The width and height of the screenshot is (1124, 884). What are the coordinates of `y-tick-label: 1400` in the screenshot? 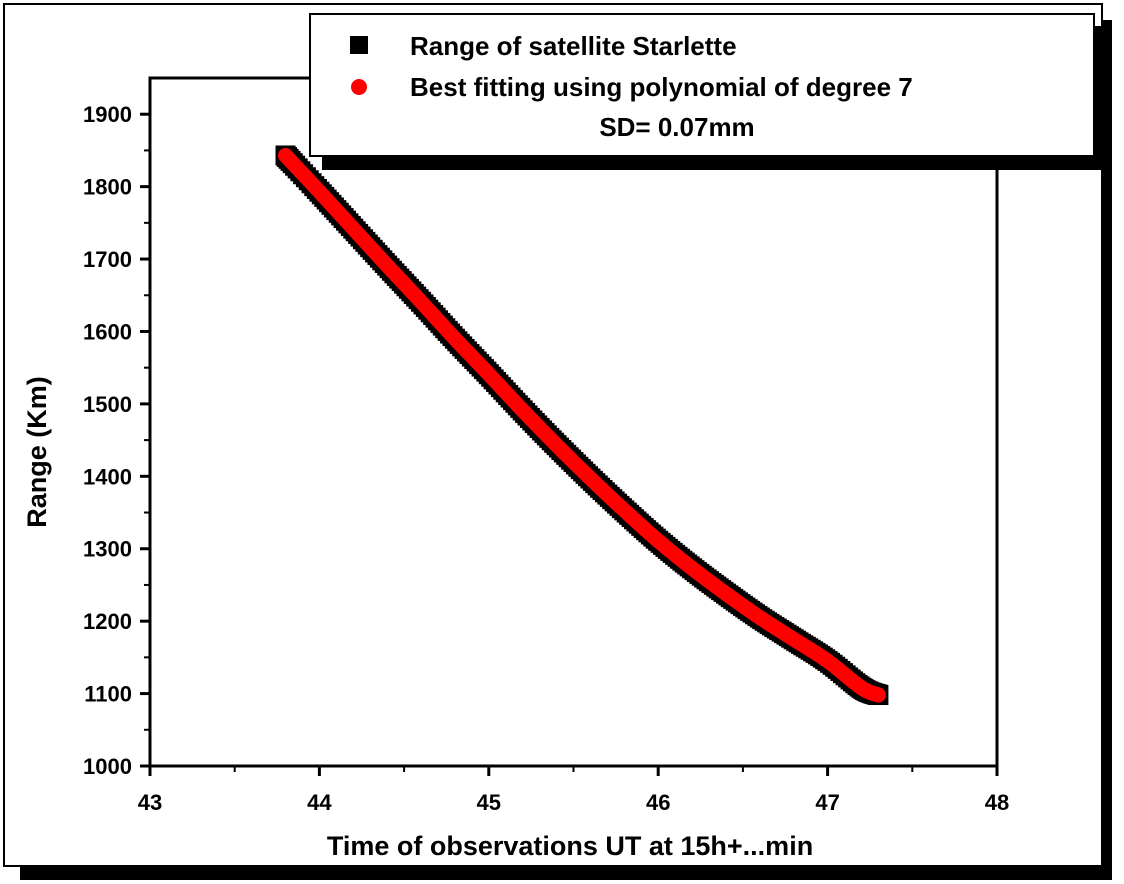 It's located at (107, 476).